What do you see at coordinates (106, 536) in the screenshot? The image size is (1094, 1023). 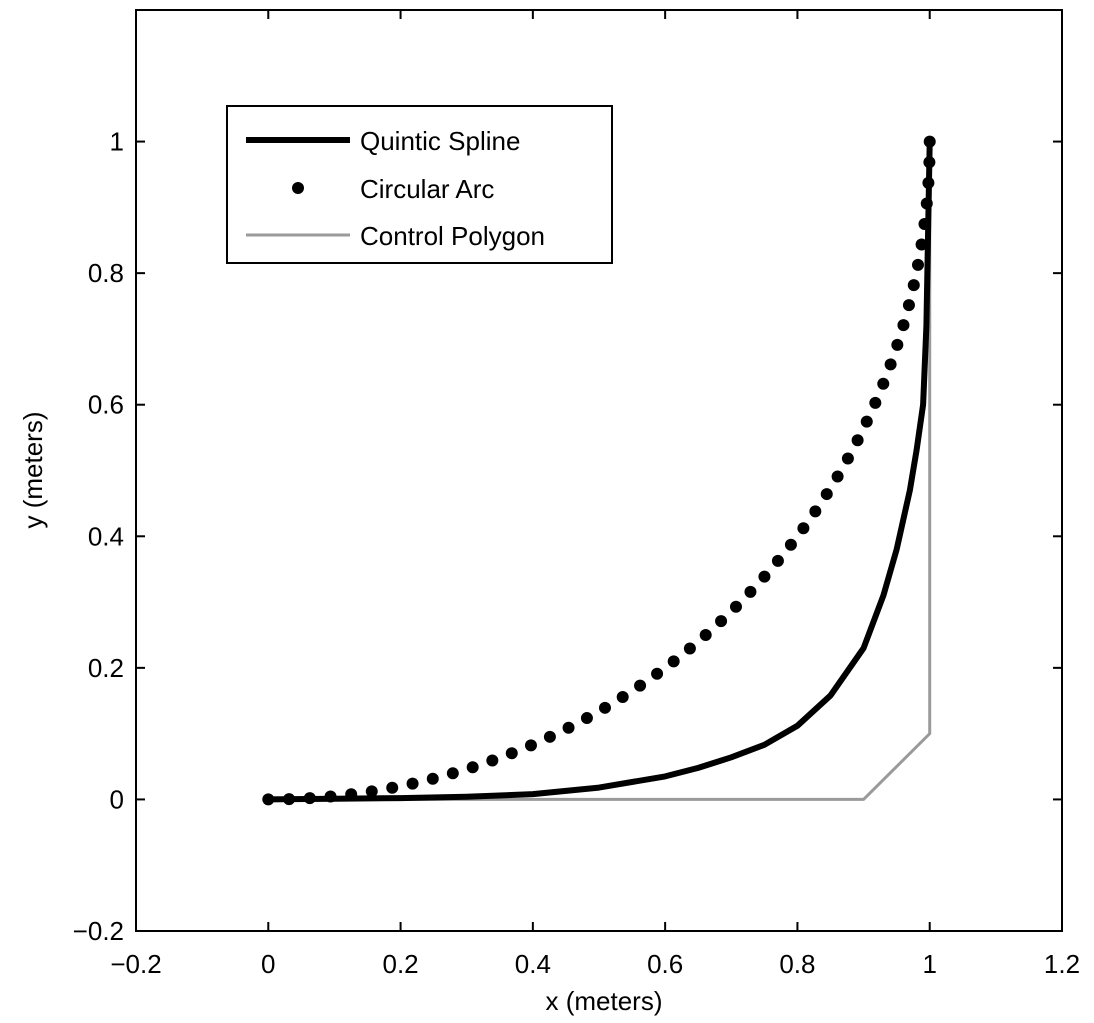 I see `y-tick-label: 0.4` at bounding box center [106, 536].